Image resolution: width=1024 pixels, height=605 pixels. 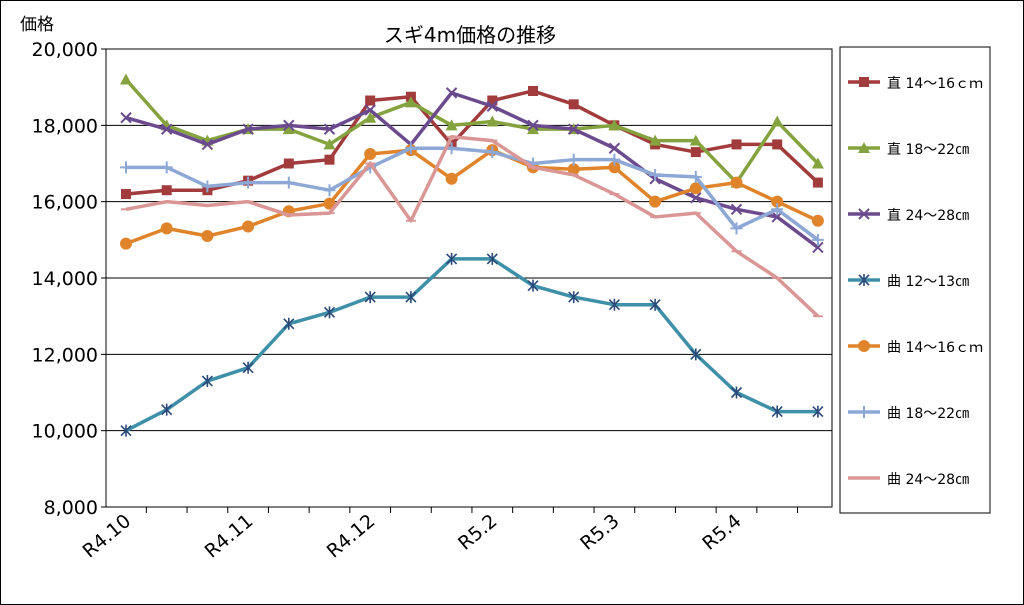 What do you see at coordinates (599, 532) in the screenshot?
I see `x-tick-label: R5.3` at bounding box center [599, 532].